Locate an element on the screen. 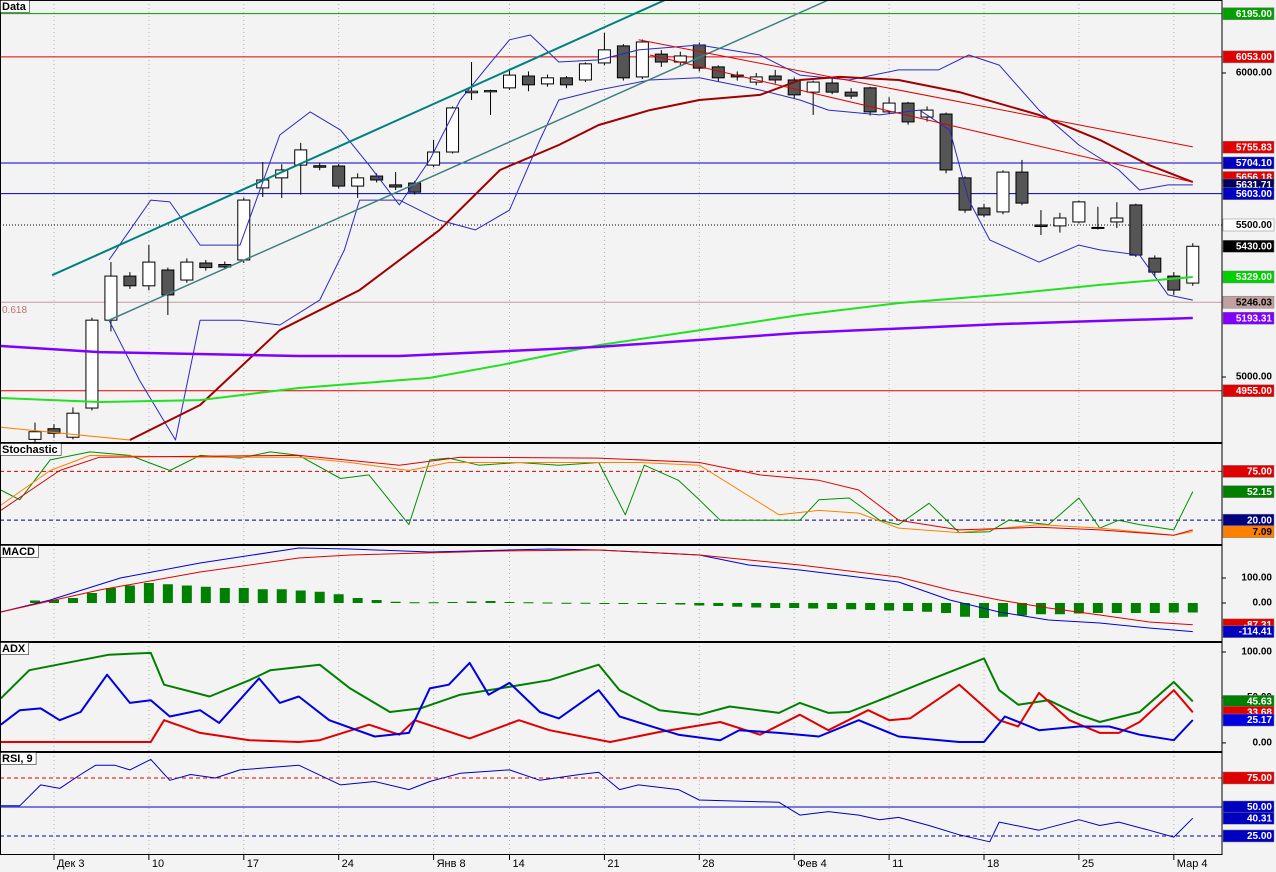 The height and width of the screenshot is (872, 1276). panel-title: Data is located at coordinates (14, 7).